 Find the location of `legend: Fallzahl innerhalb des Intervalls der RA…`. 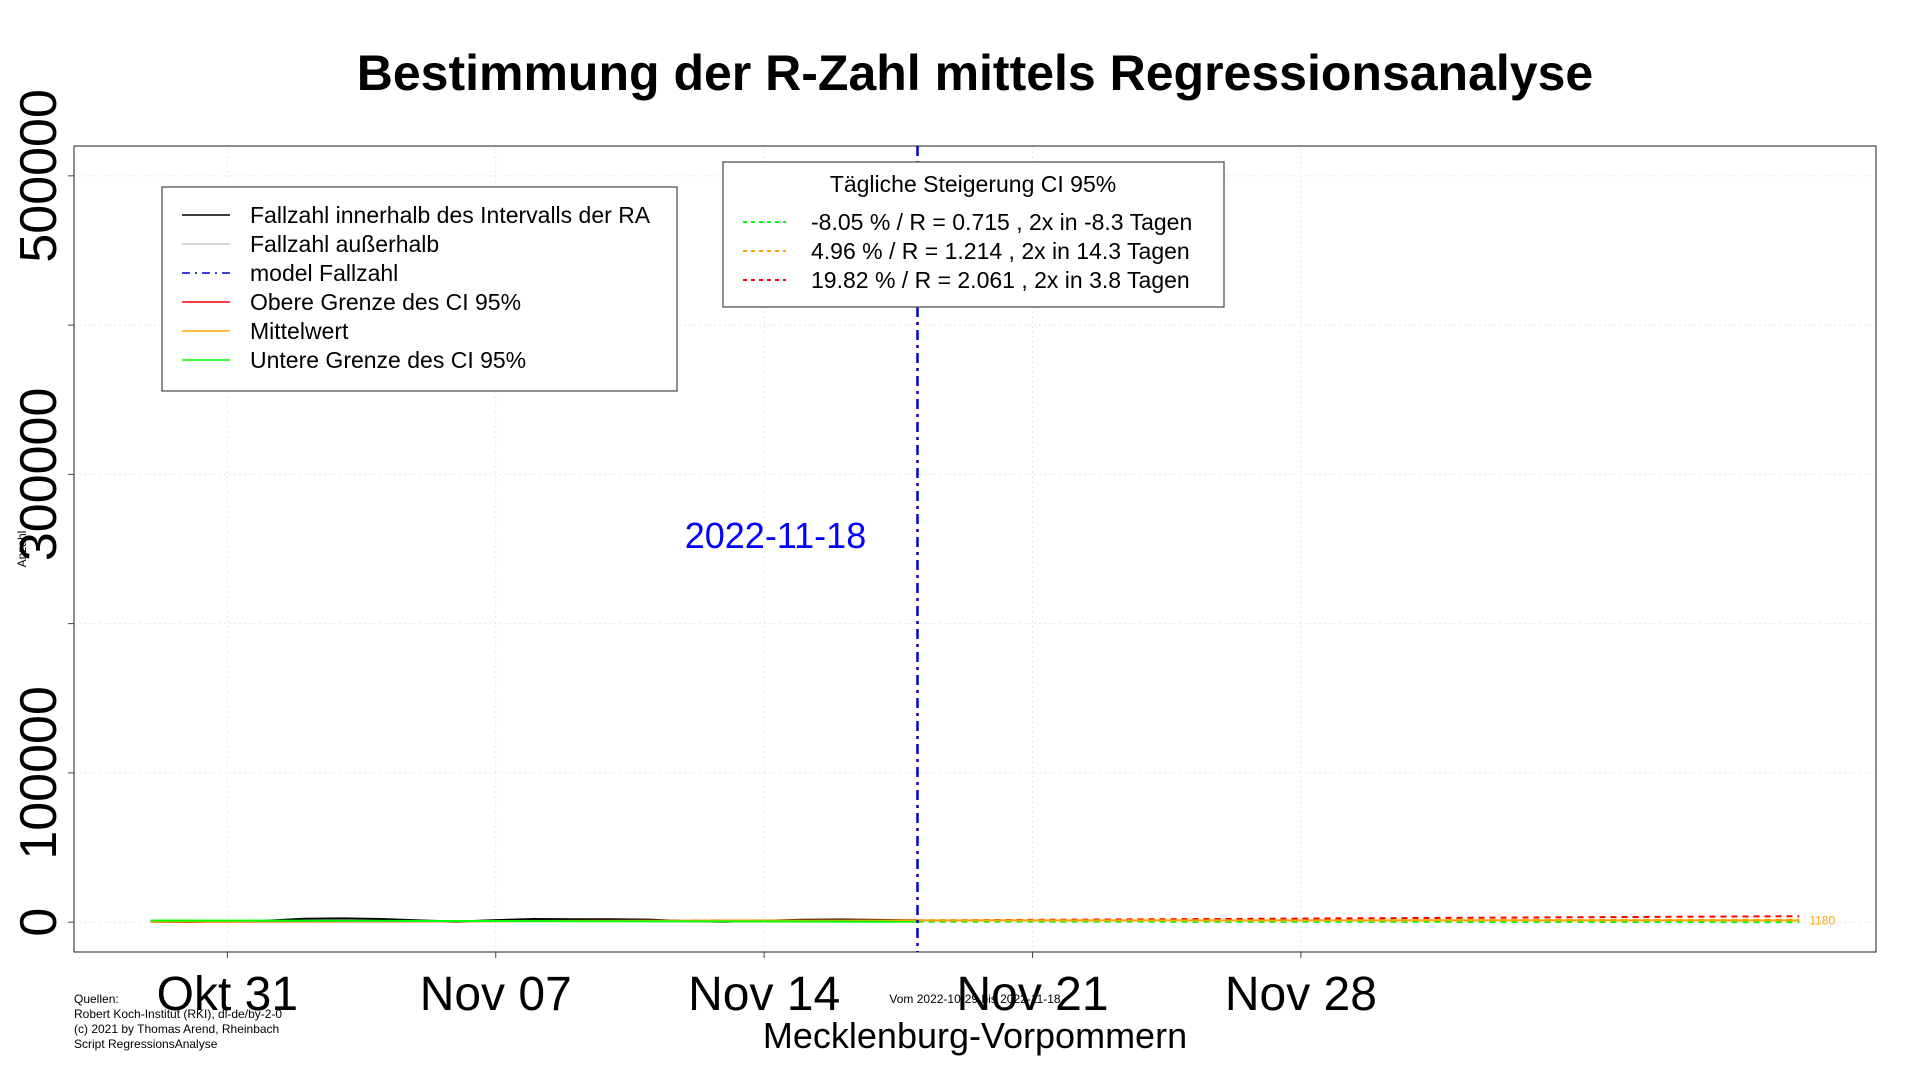

legend: Fallzahl innerhalb des Intervalls der RA… is located at coordinates (419, 289).